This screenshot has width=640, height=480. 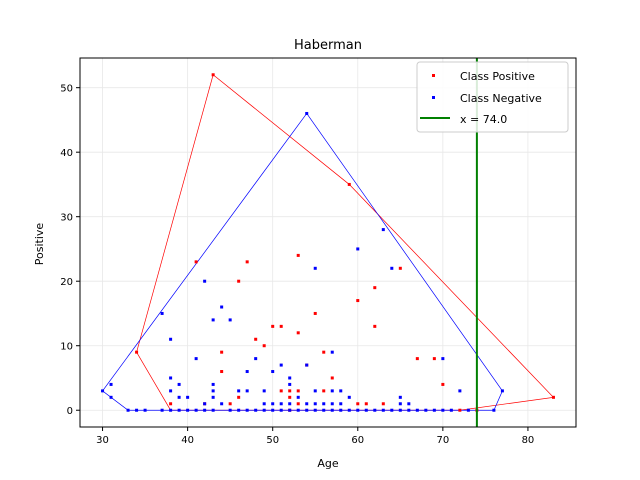 I want to click on y-axis-label: Positive, so click(x=39, y=244).